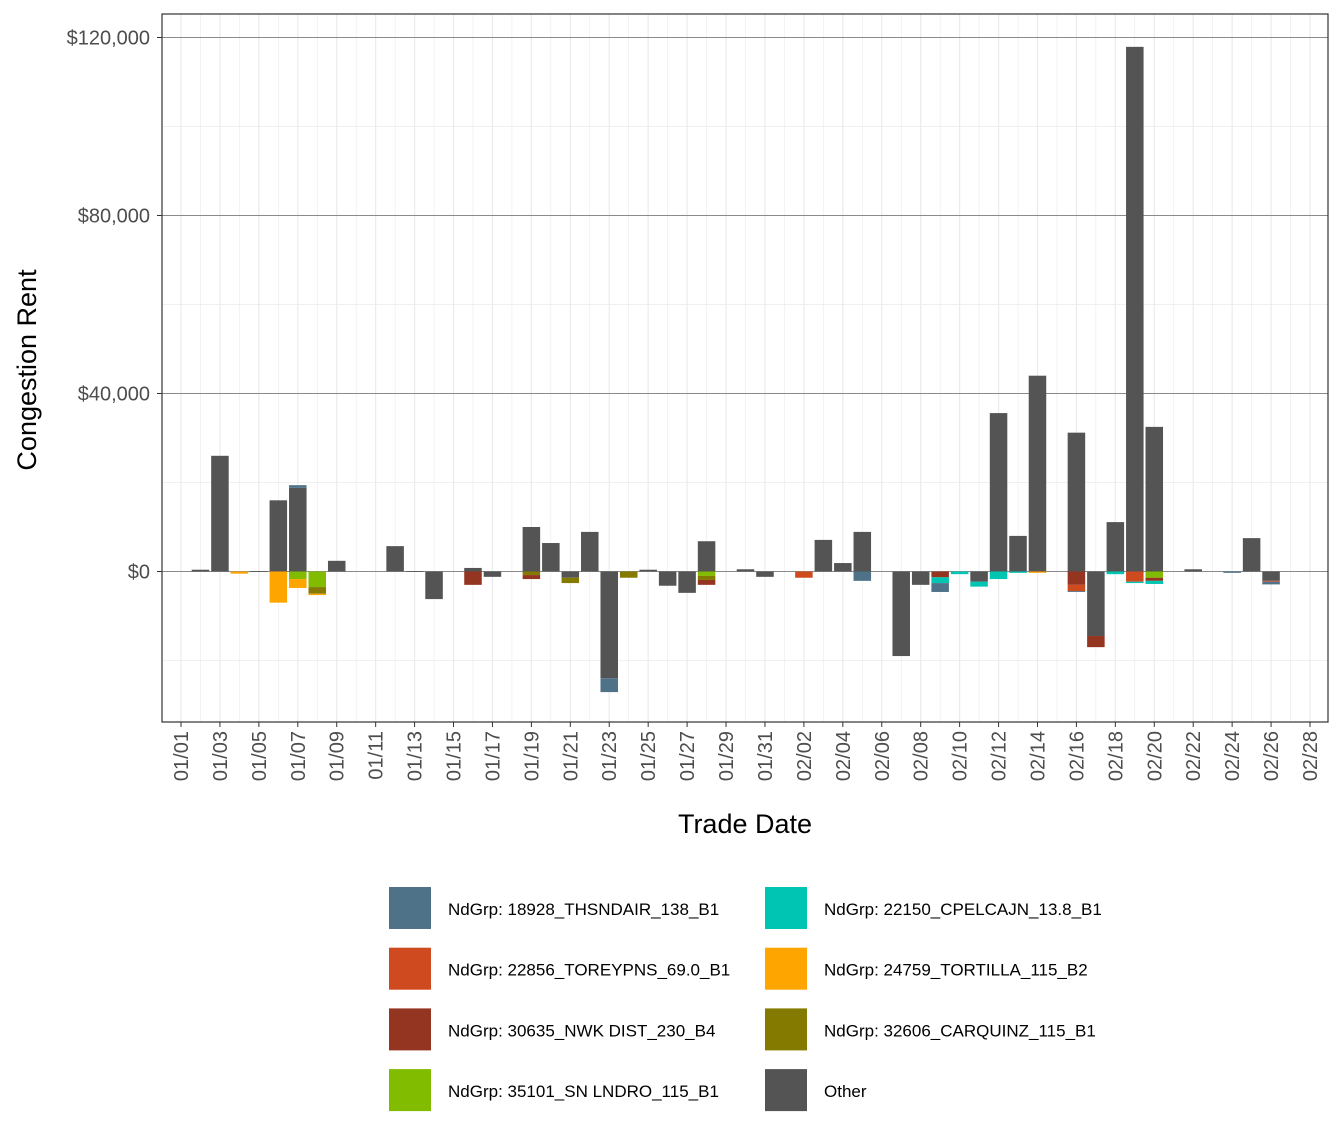  What do you see at coordinates (961, 756) in the screenshot?
I see `x-tick-label: 02/10` at bounding box center [961, 756].